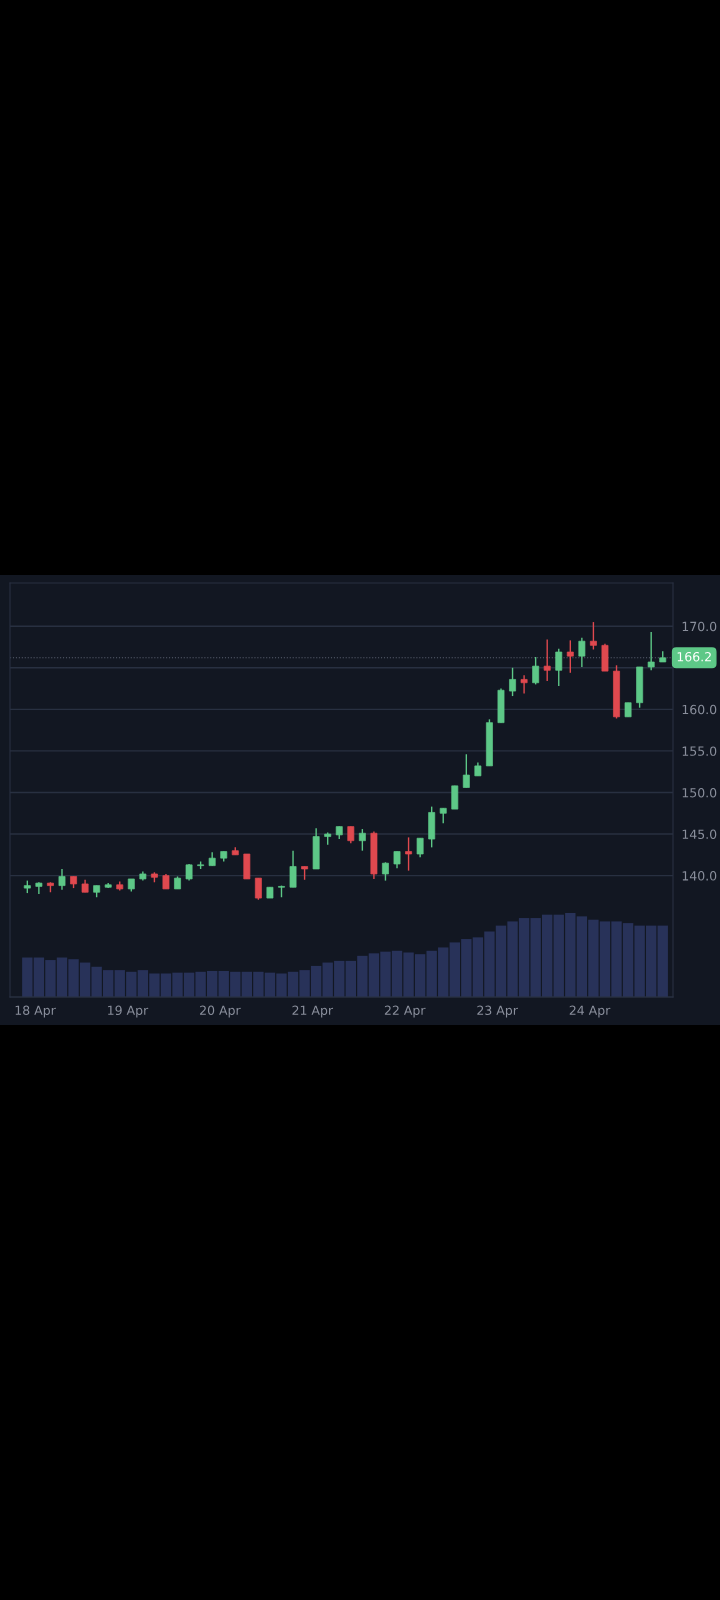 This screenshot has width=720, height=1600. What do you see at coordinates (699, 626) in the screenshot?
I see `y-tick-label: 170.0` at bounding box center [699, 626].